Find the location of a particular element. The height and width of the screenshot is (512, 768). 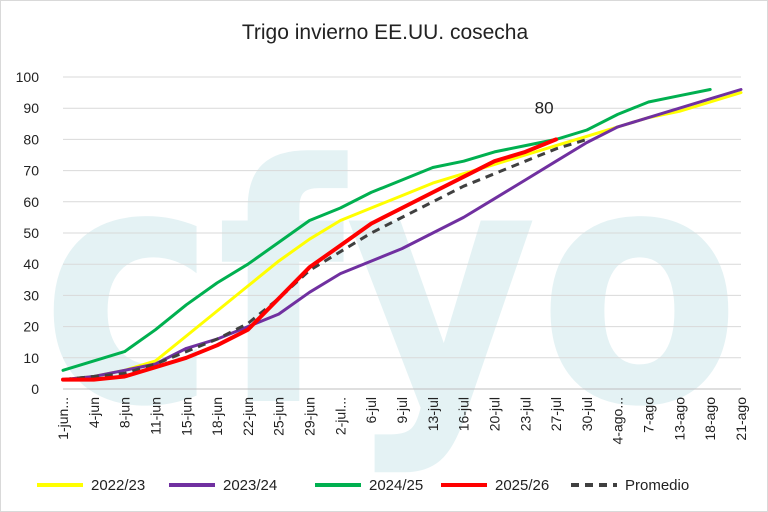

y-tick-label: 80 is located at coordinates (31, 139).